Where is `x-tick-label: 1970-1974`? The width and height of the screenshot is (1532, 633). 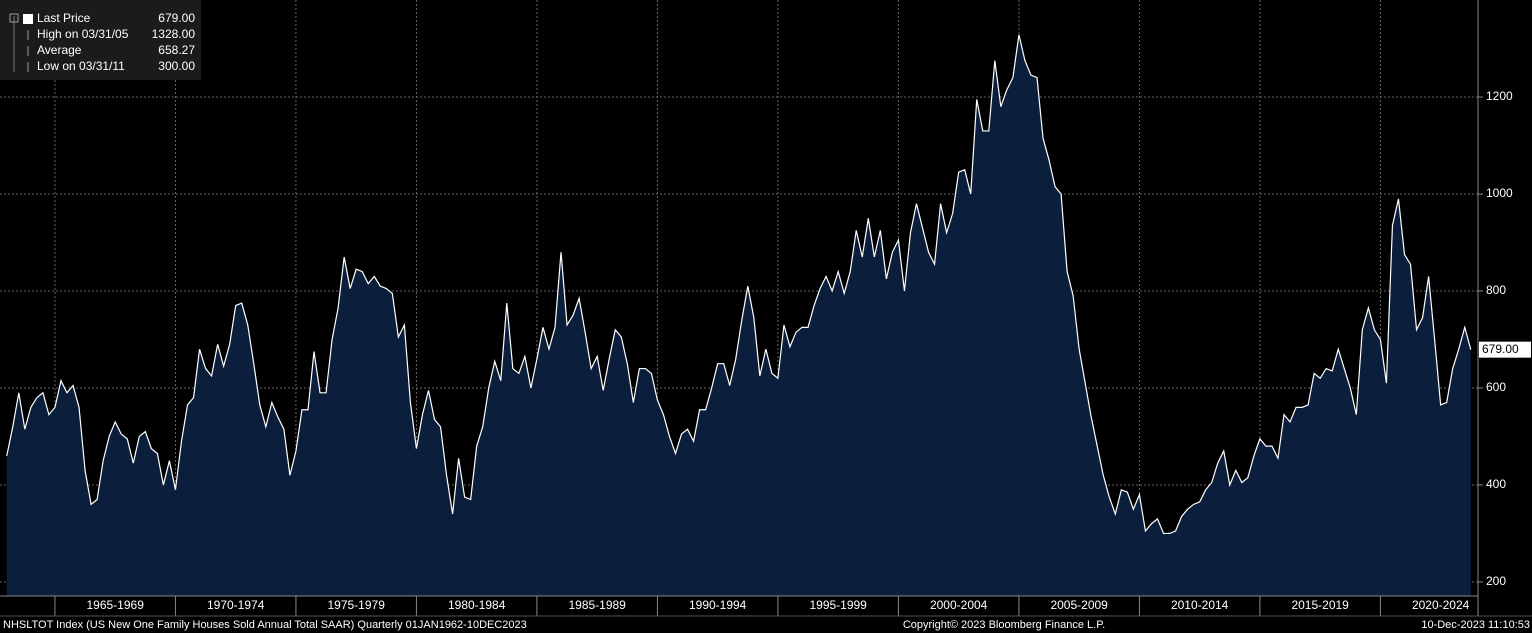
x-tick-label: 1970-1974 is located at coordinates (236, 605).